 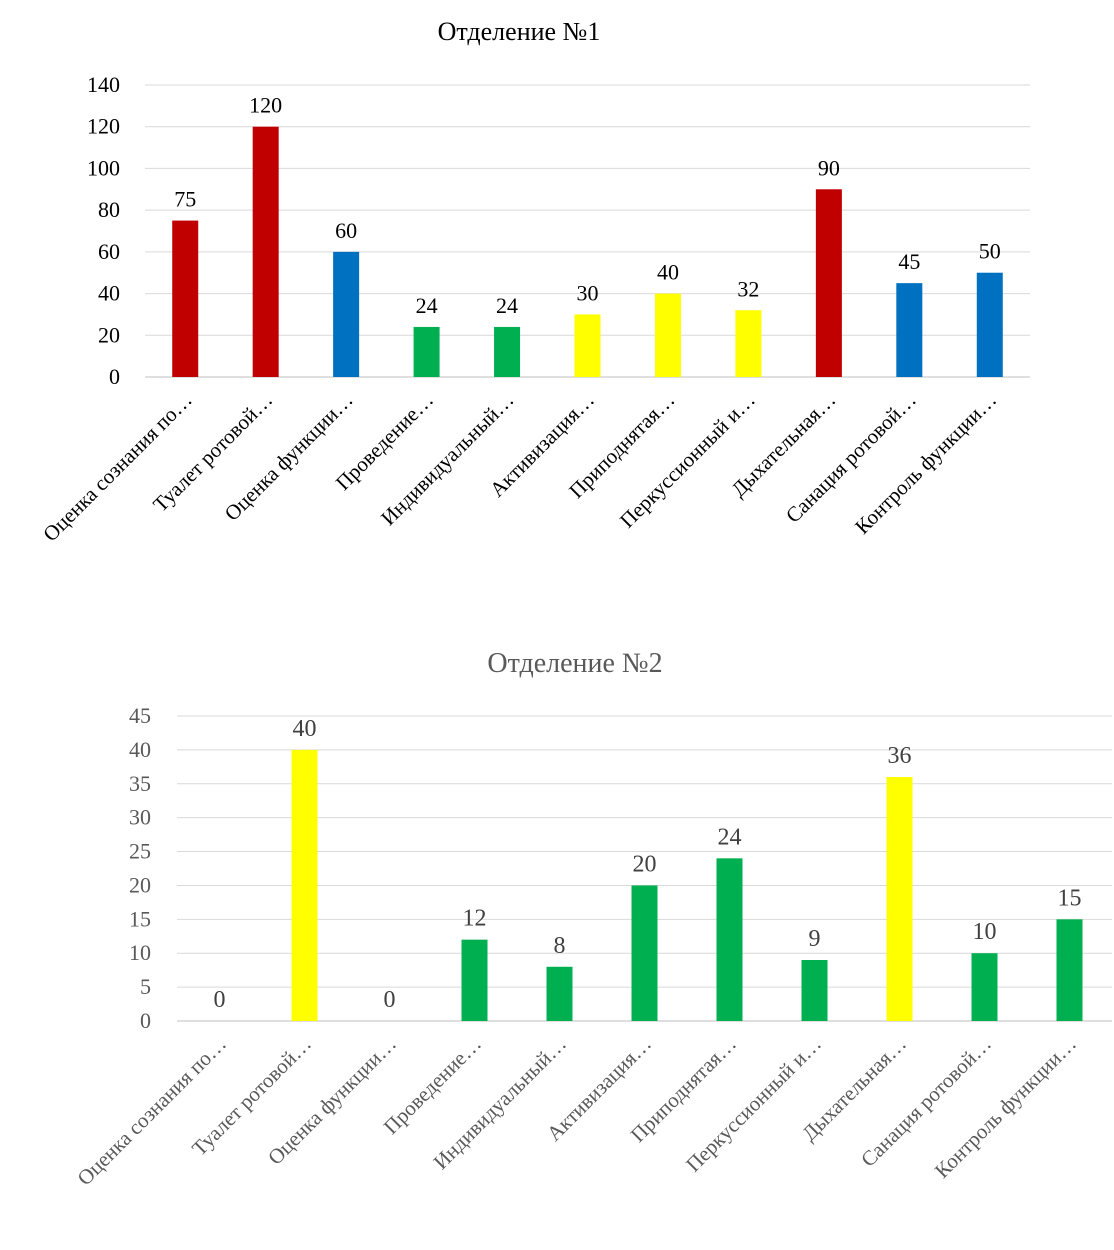 I want to click on data-label: 75, so click(x=185, y=199).